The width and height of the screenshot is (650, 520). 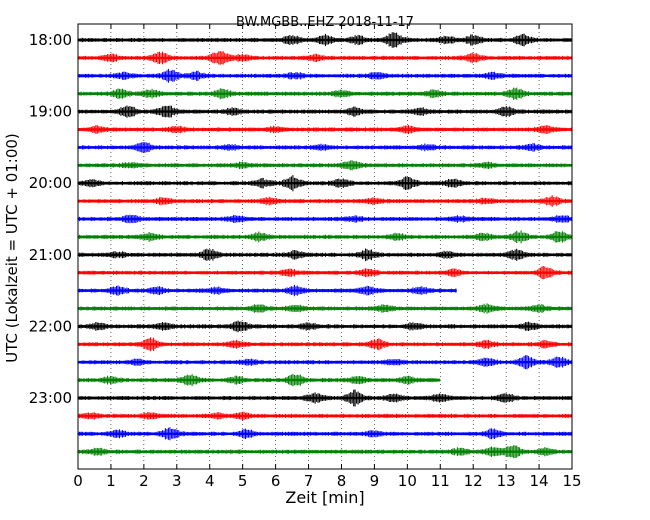 What do you see at coordinates (177, 481) in the screenshot?
I see `x-tick-label: 3` at bounding box center [177, 481].